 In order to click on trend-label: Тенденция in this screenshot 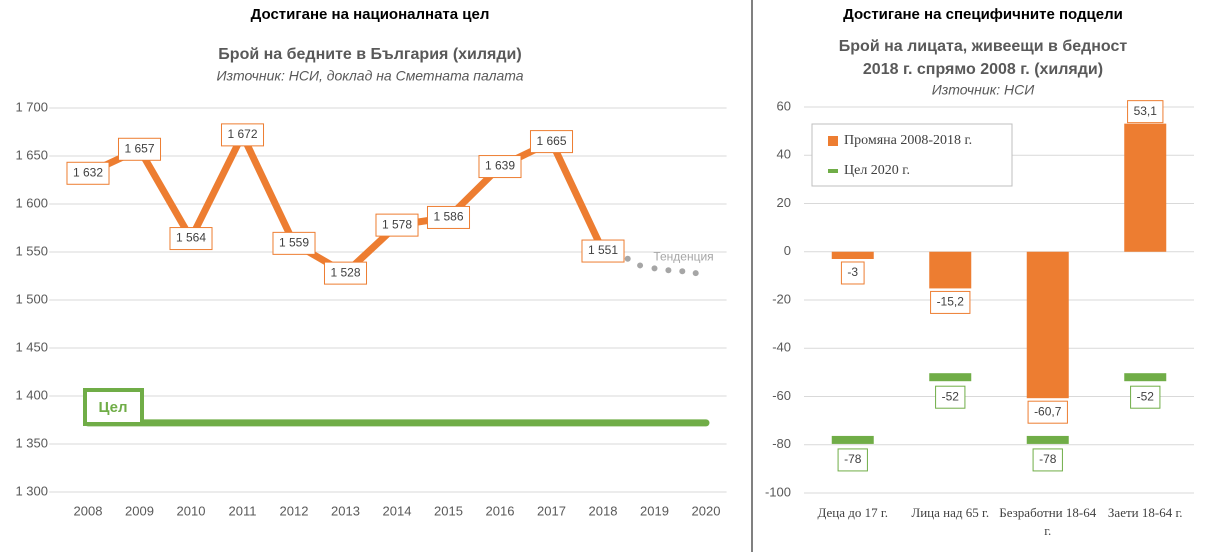, I will do `click(683, 256)`.